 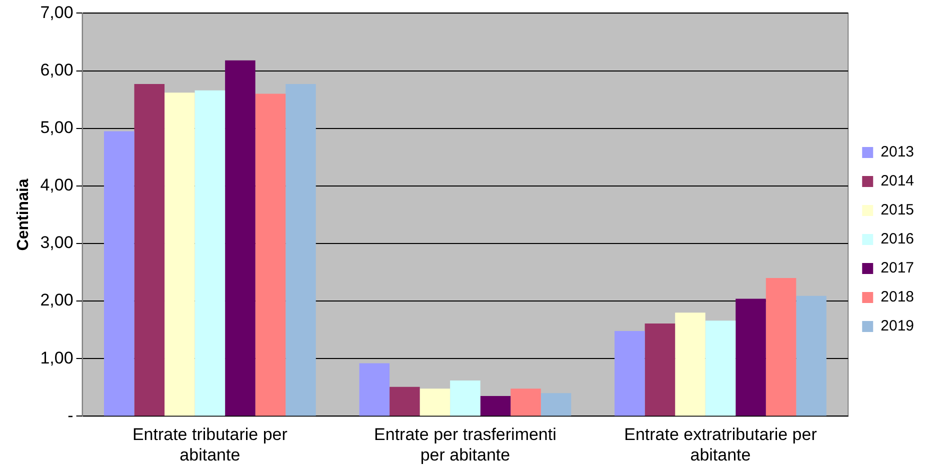 I want to click on legend-label: 2013, so click(x=897, y=152).